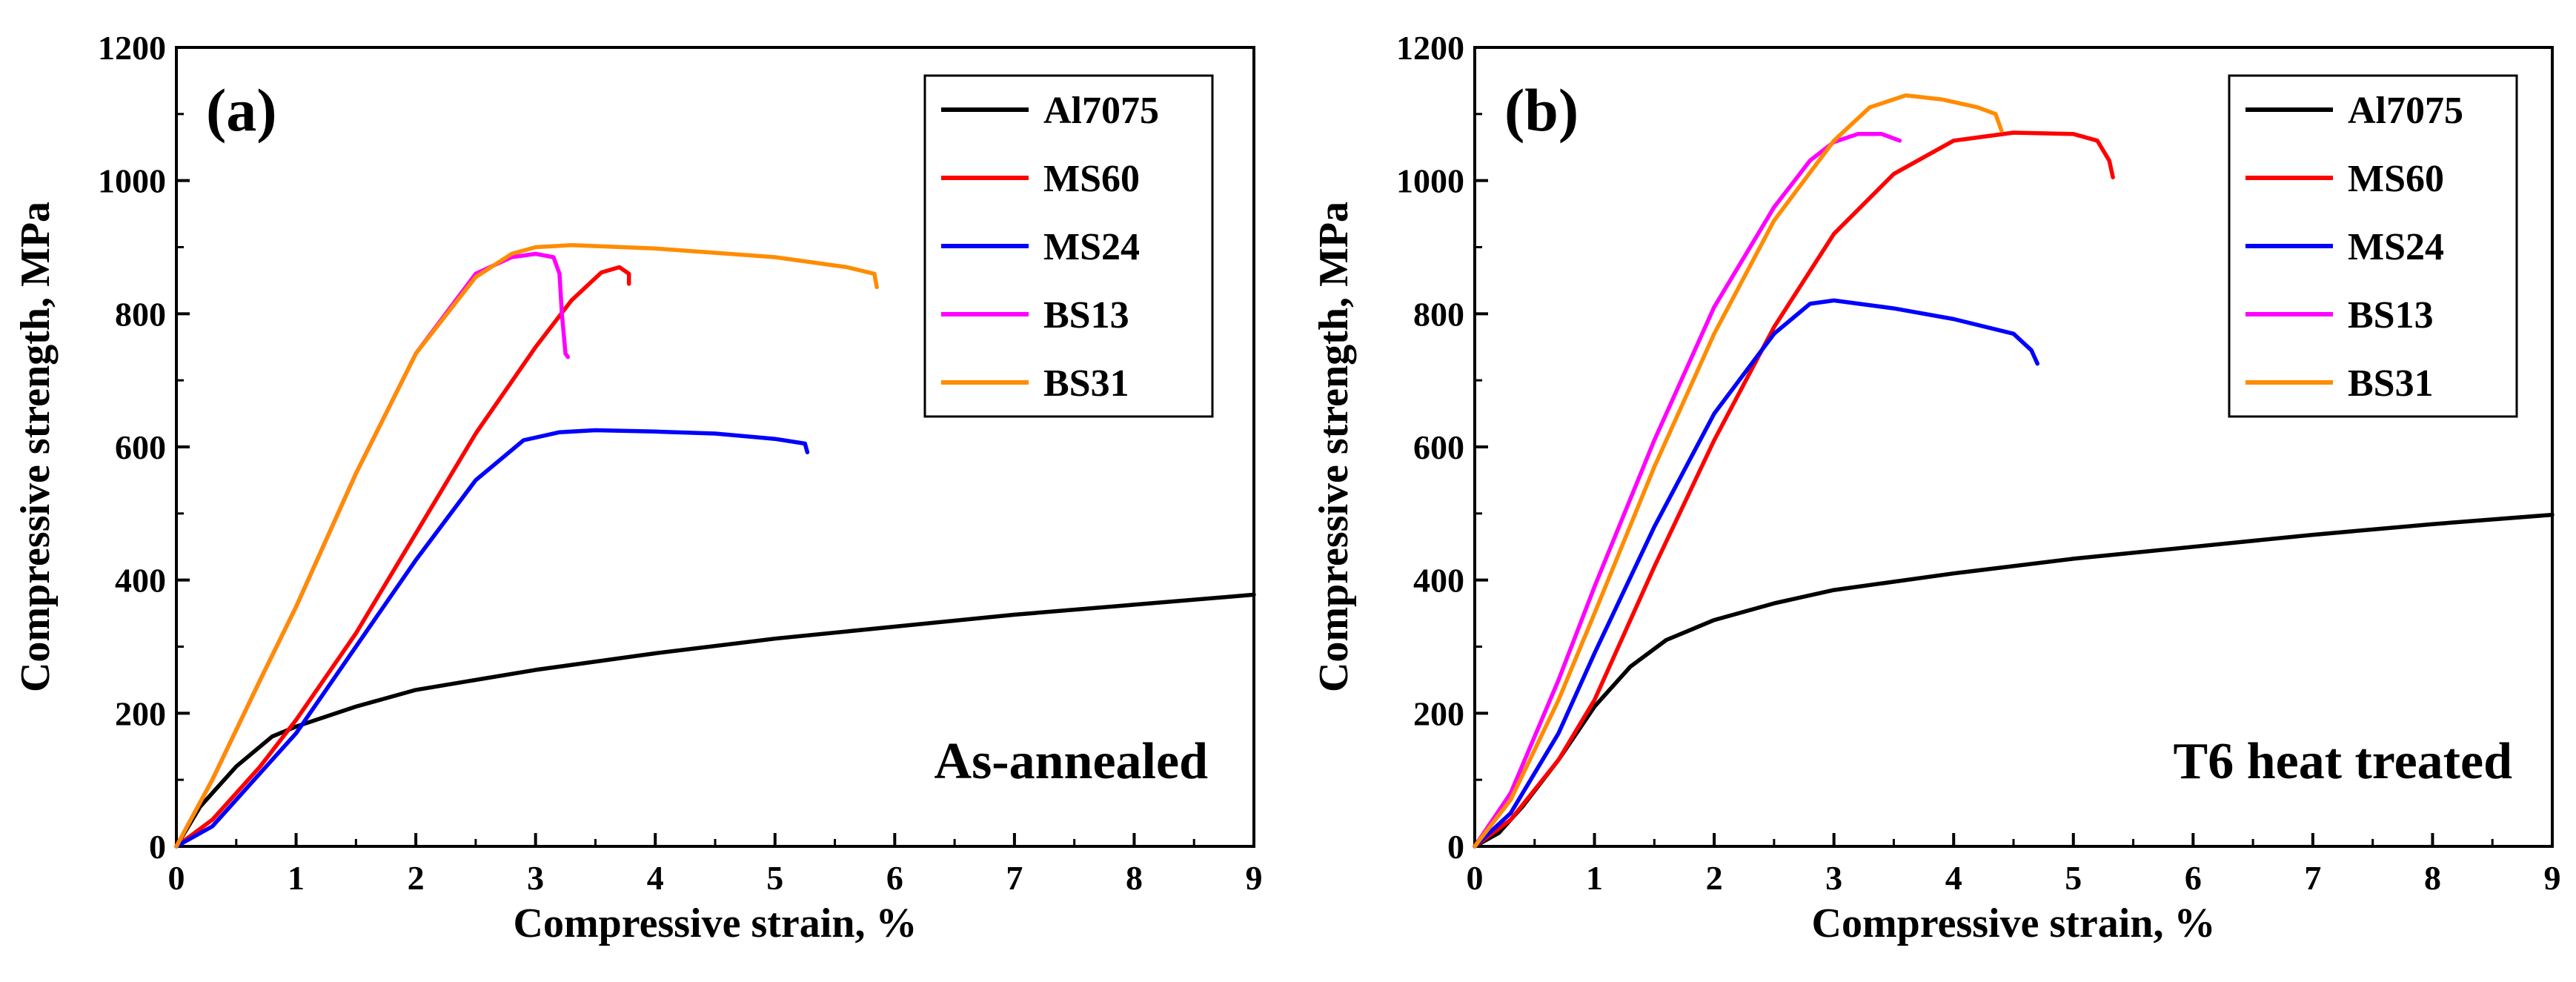 Image resolution: width=2576 pixels, height=982 pixels. I want to click on series-line-bs13-b, so click(1688, 490).